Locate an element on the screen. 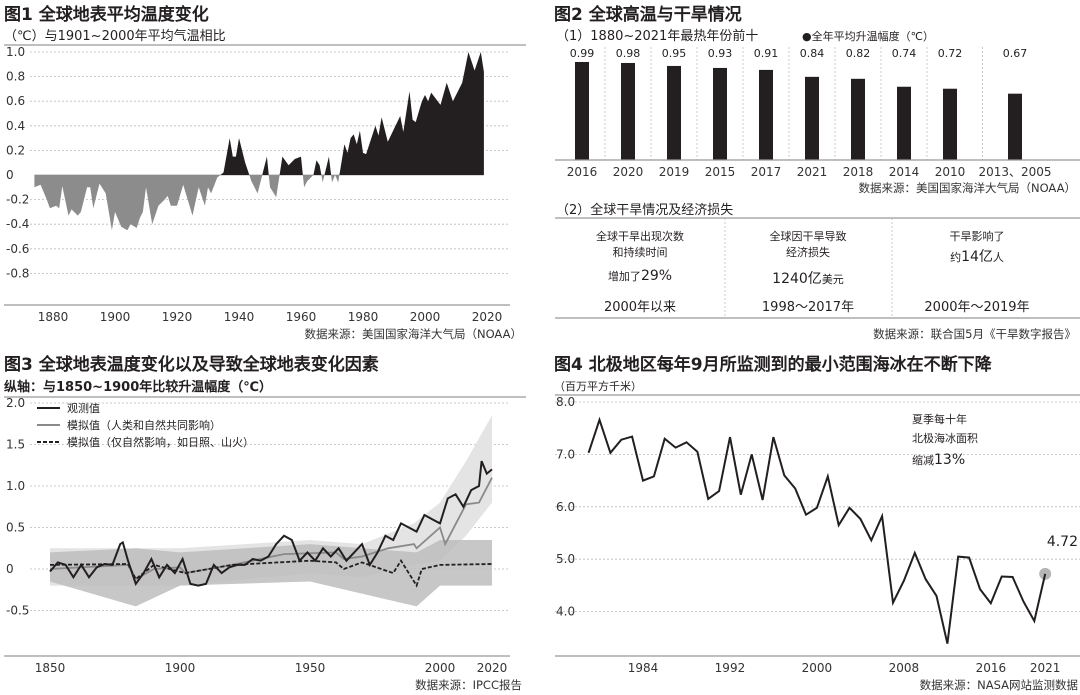 The height and width of the screenshot is (695, 1080). fig2-value-label: 0.99 is located at coordinates (582, 53).